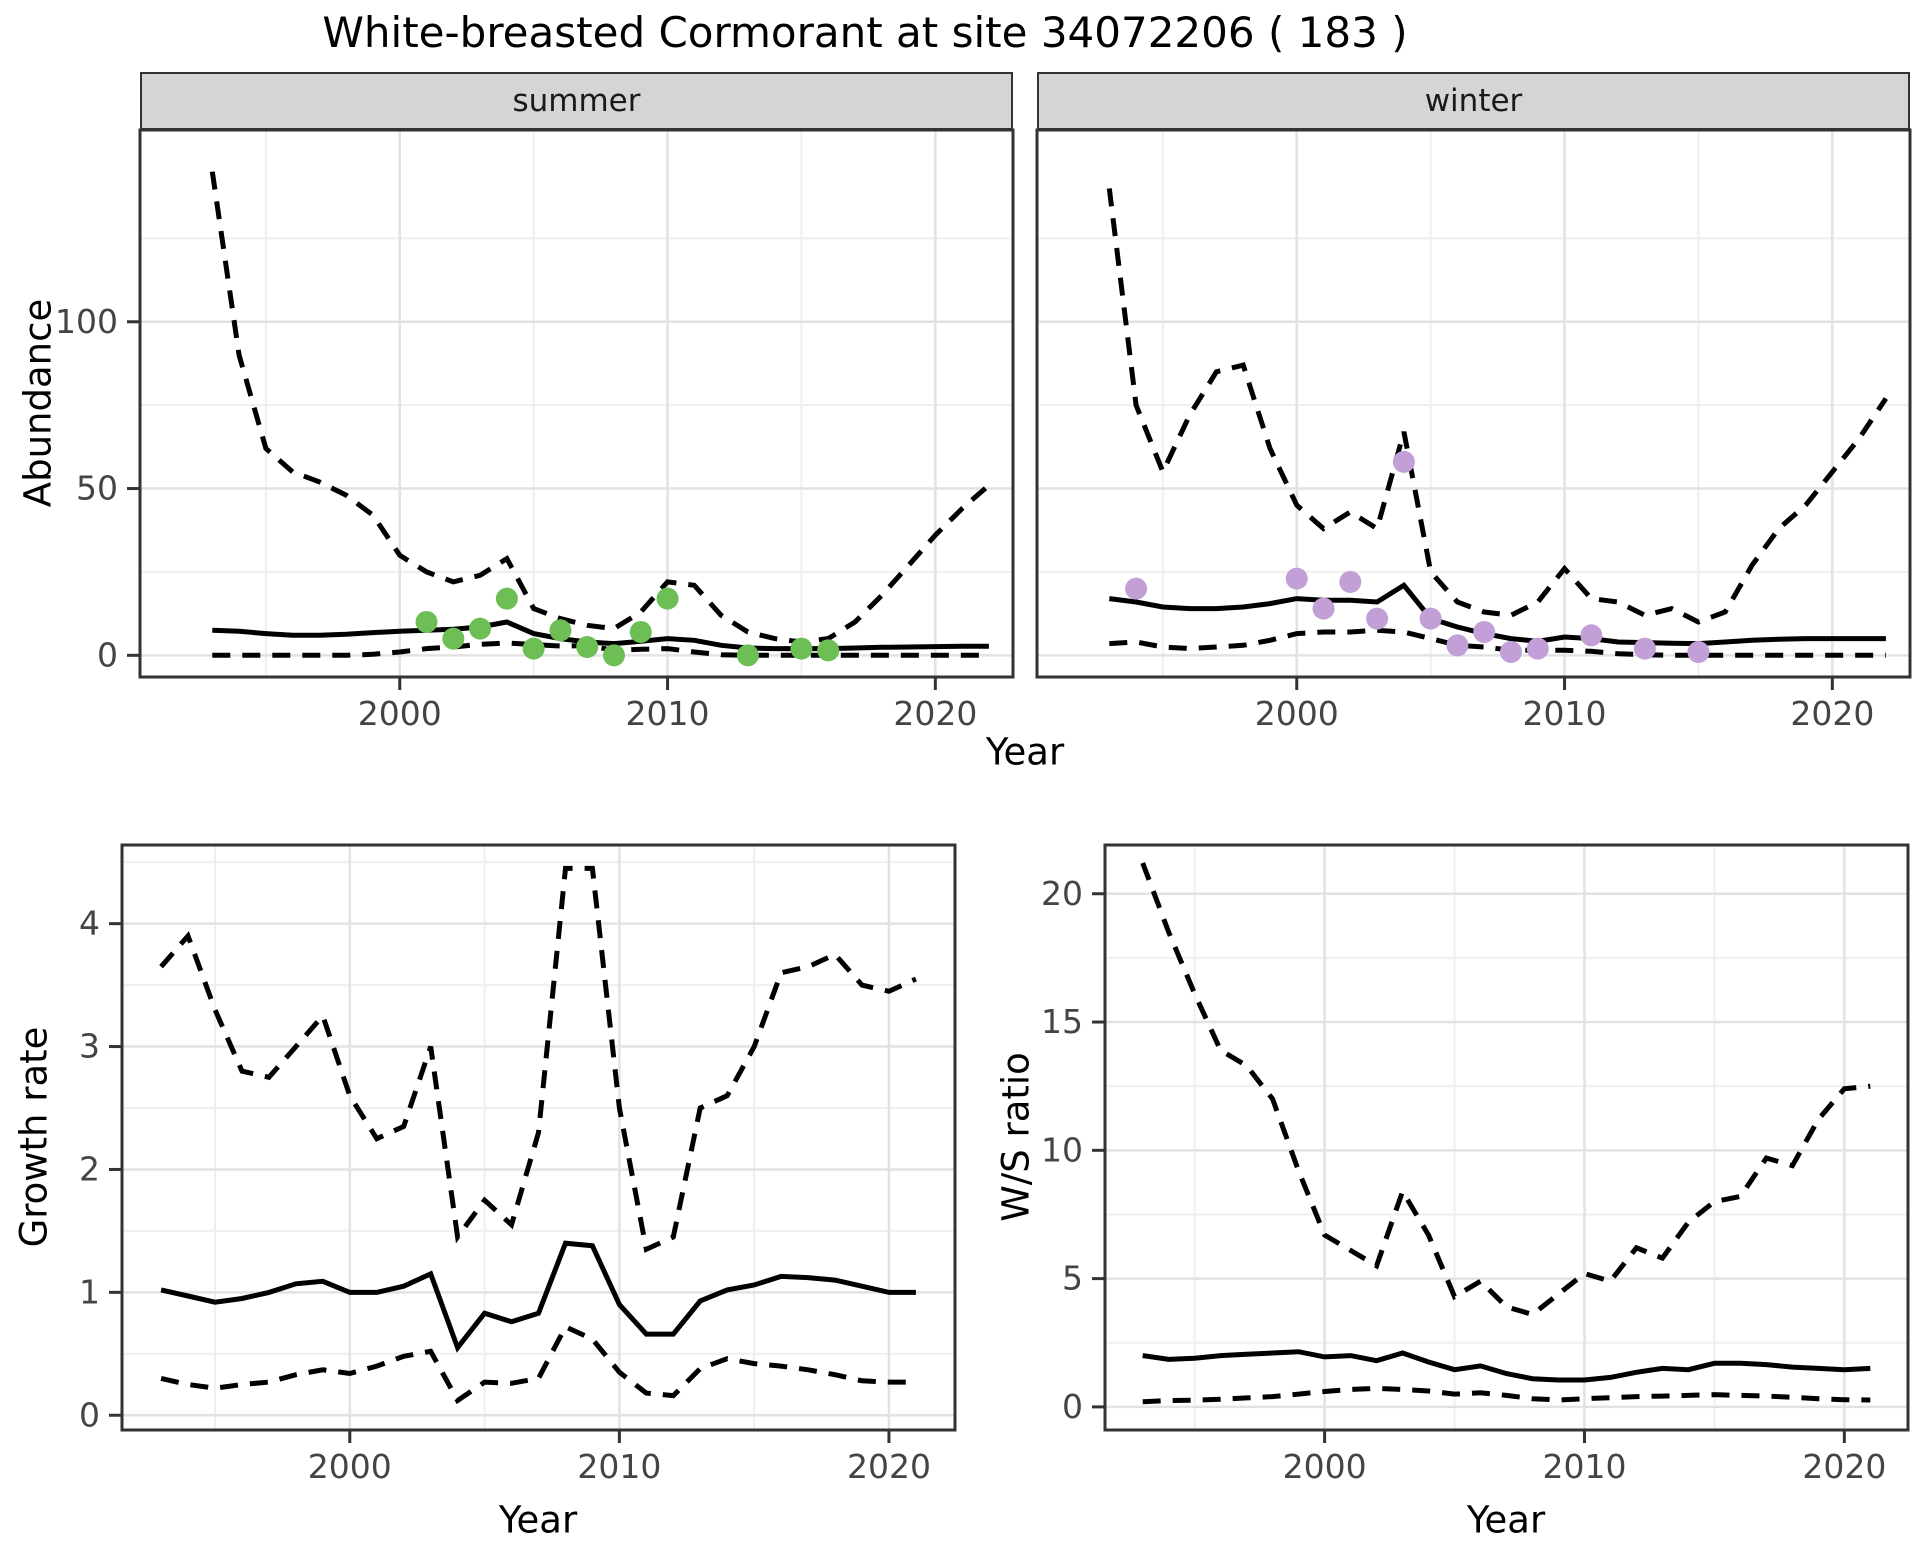 This screenshot has height=1560, width=1920. I want to click on y-axis-title-ws-ratio: W/S ratio, so click(1016, 1137).